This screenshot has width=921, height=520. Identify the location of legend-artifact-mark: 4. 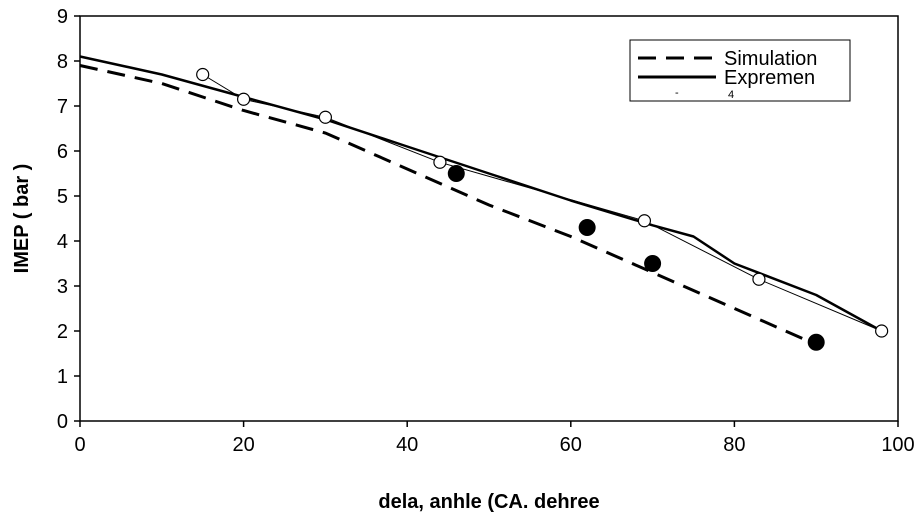
(731, 95).